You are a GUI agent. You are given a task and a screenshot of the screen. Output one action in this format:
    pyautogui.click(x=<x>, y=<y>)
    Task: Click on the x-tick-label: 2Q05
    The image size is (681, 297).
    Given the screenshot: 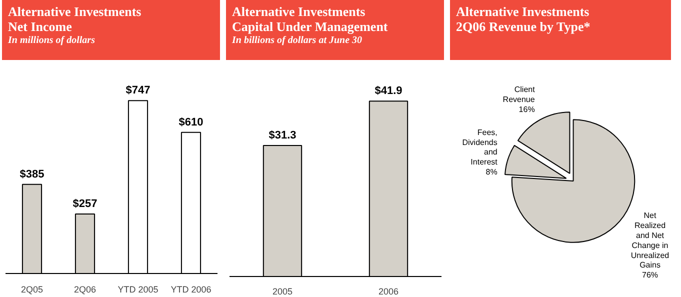 What is the action you would take?
    pyautogui.click(x=32, y=289)
    